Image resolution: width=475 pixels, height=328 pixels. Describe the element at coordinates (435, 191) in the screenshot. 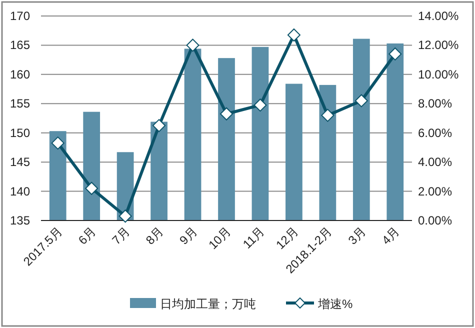

I see `y2-tick-label: 2.00%` at that location.